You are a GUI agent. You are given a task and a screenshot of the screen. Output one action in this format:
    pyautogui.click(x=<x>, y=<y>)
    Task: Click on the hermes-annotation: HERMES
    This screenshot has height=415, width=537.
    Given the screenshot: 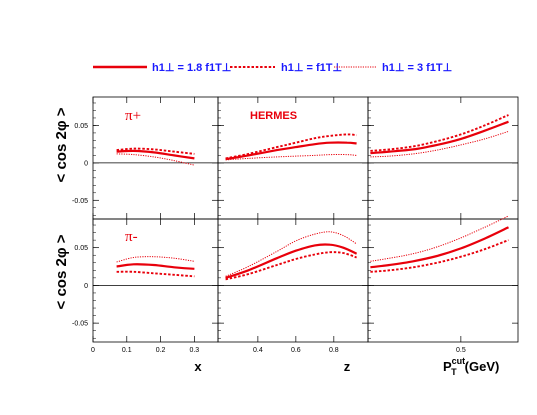 What is the action you would take?
    pyautogui.click(x=273, y=116)
    